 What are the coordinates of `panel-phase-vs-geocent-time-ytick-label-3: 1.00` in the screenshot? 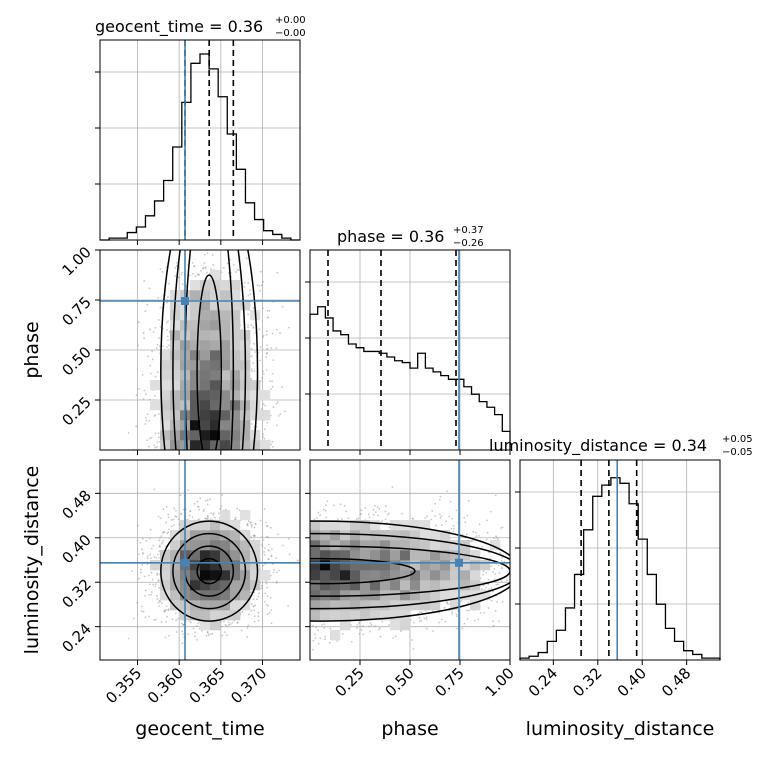 It's located at (76, 261).